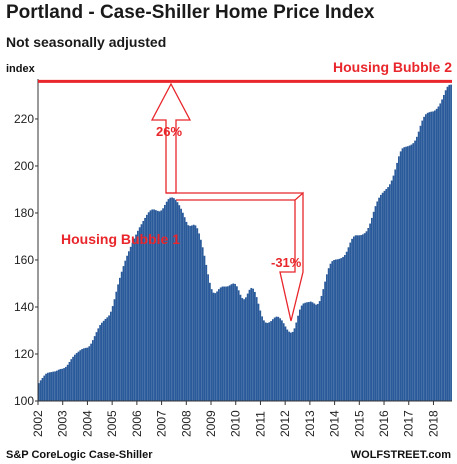  I want to click on drop-percent: -31%, so click(286, 262).